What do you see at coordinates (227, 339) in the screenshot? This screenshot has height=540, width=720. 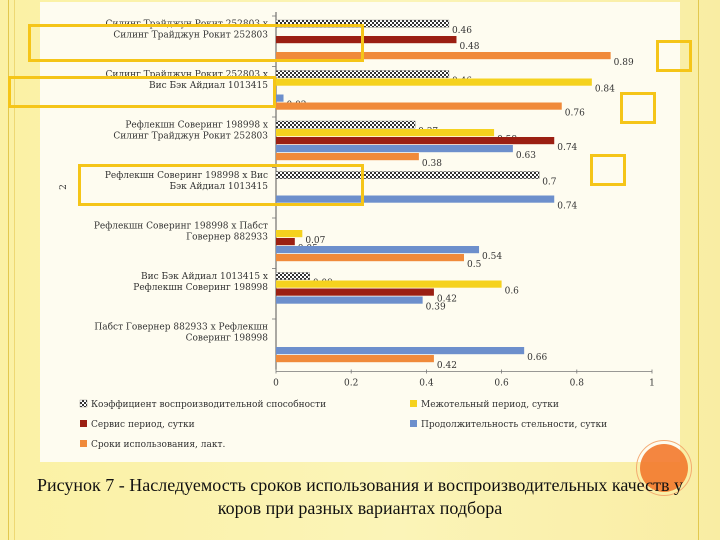 I see `category-label: Соверинг 198998` at bounding box center [227, 339].